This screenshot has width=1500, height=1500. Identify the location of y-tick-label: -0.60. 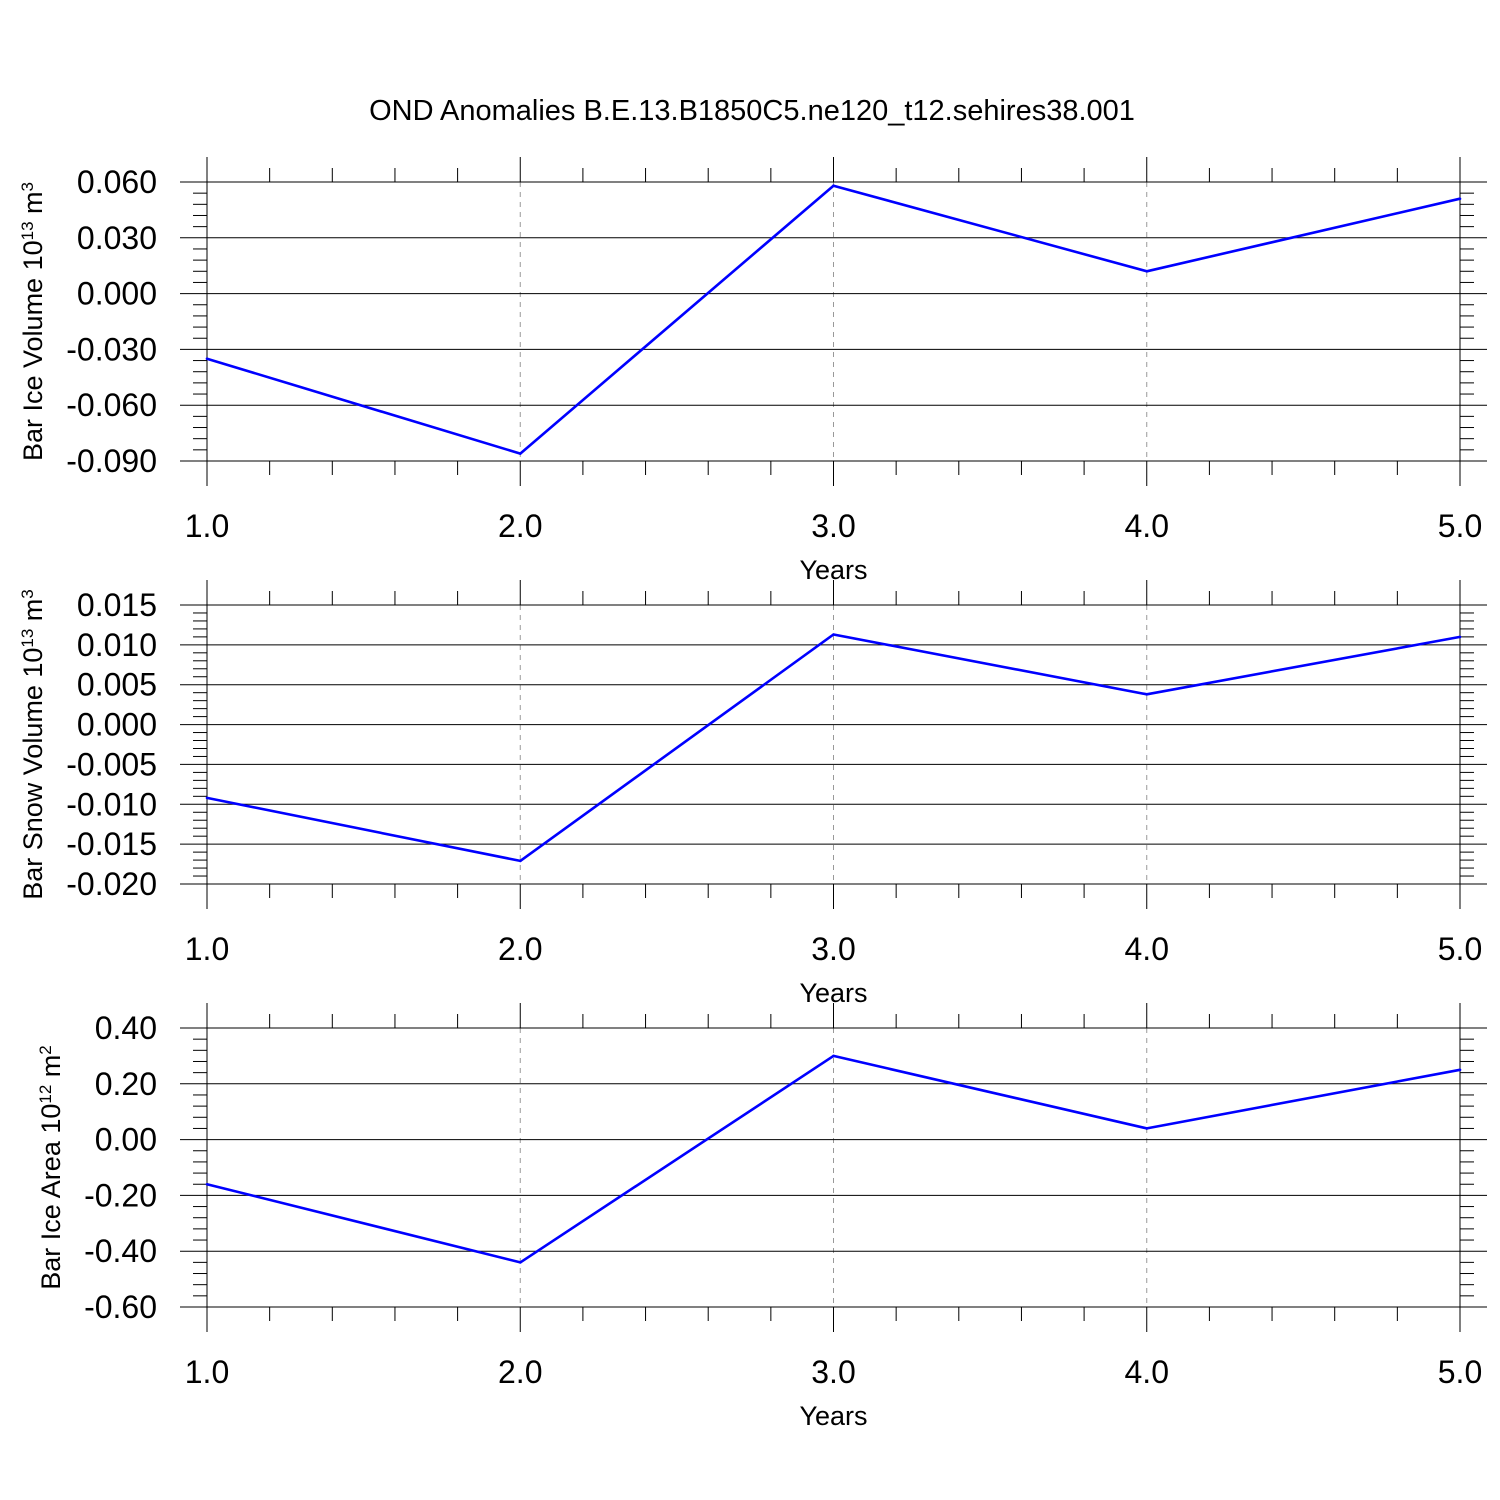
(120, 1307).